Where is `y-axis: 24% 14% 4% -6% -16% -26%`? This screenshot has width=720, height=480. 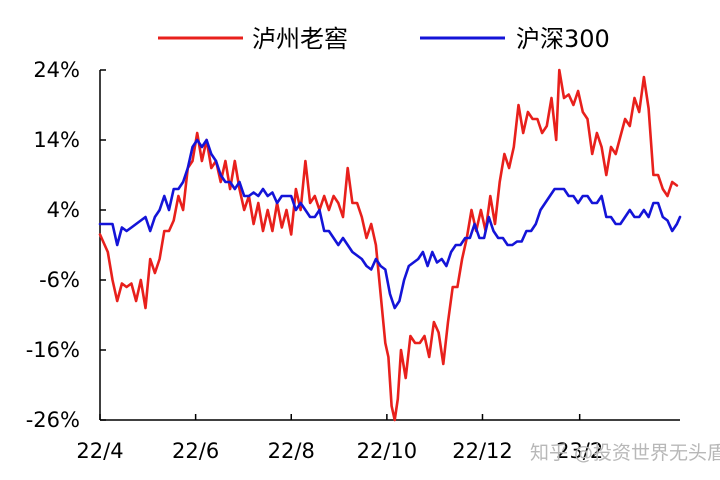 y-axis: 24% 14% 4% -6% -16% -26% is located at coordinates (66, 245).